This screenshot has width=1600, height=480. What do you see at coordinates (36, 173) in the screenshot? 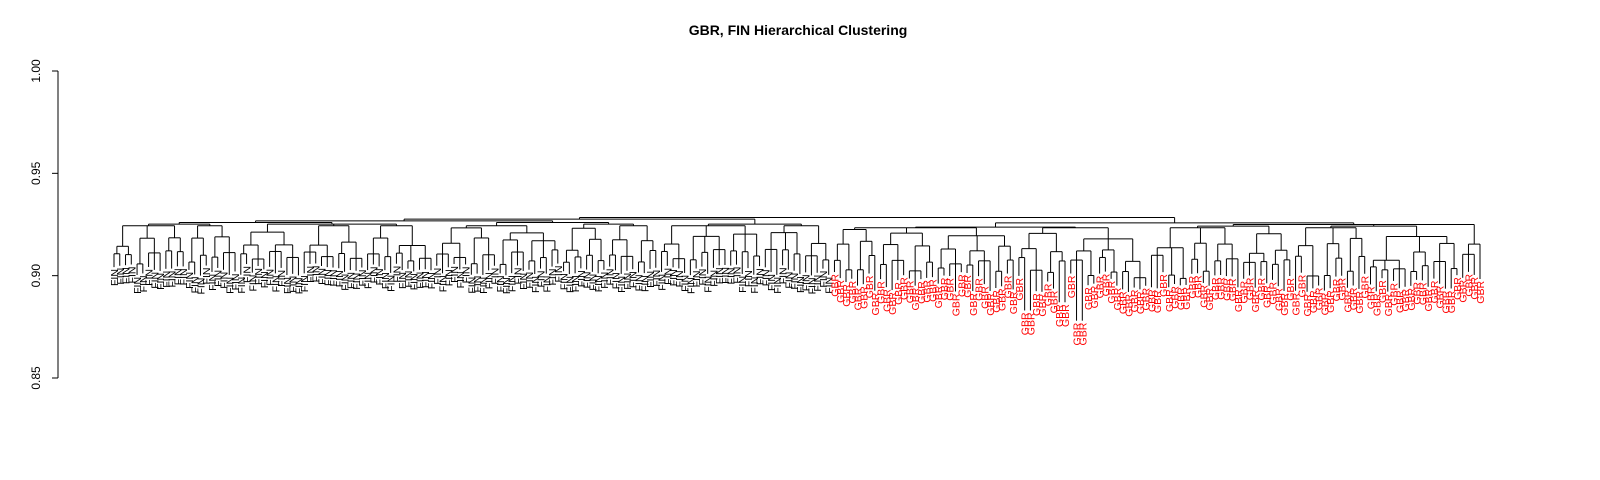
I see `y-tick-label: 0.95` at bounding box center [36, 173].